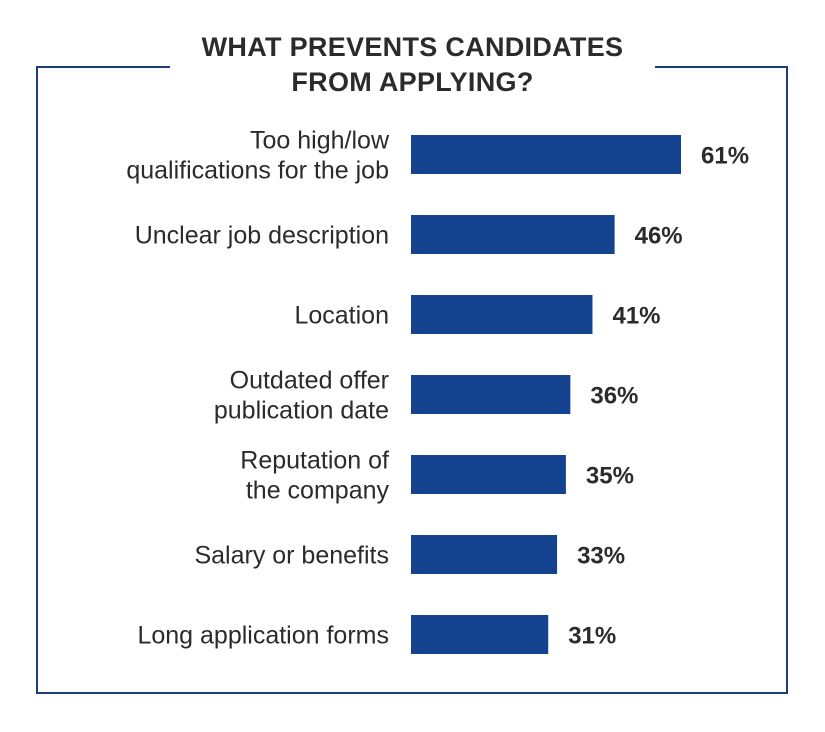 This screenshot has width=825, height=732. Describe the element at coordinates (262, 236) in the screenshot. I see `category-label-2: Unclear job description` at that location.